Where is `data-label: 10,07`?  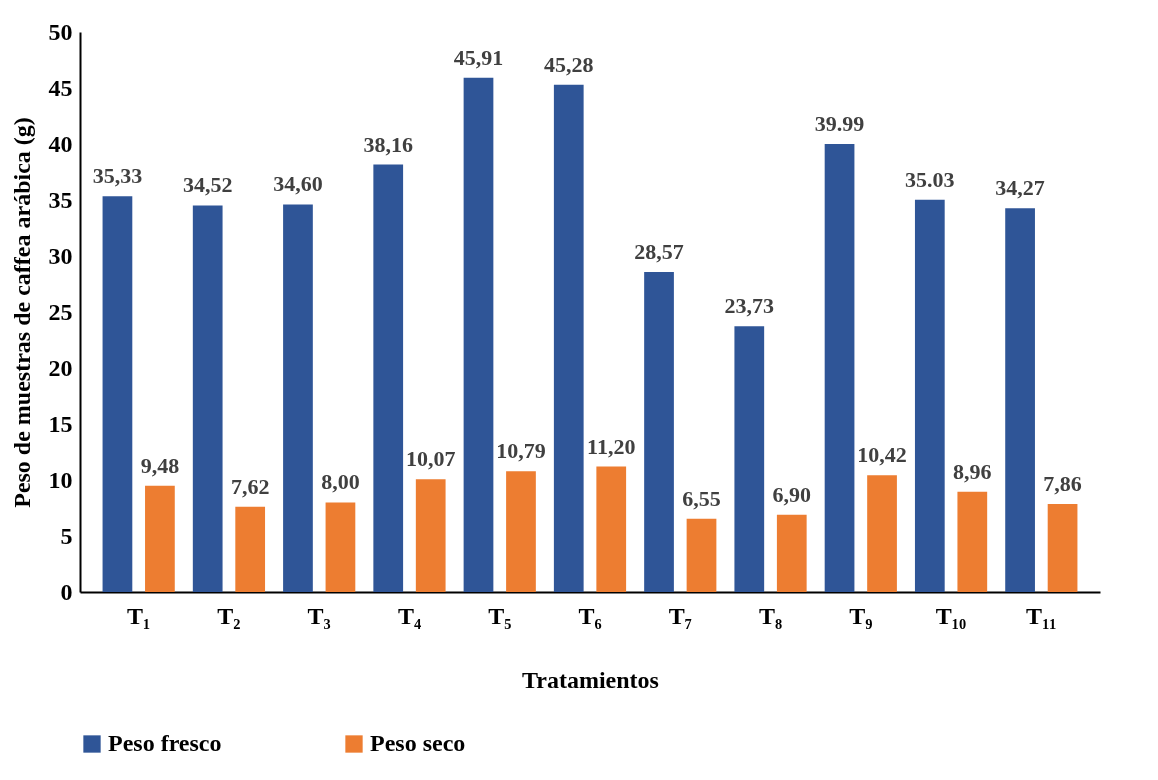
data-label: 10,07 is located at coordinates (430, 459).